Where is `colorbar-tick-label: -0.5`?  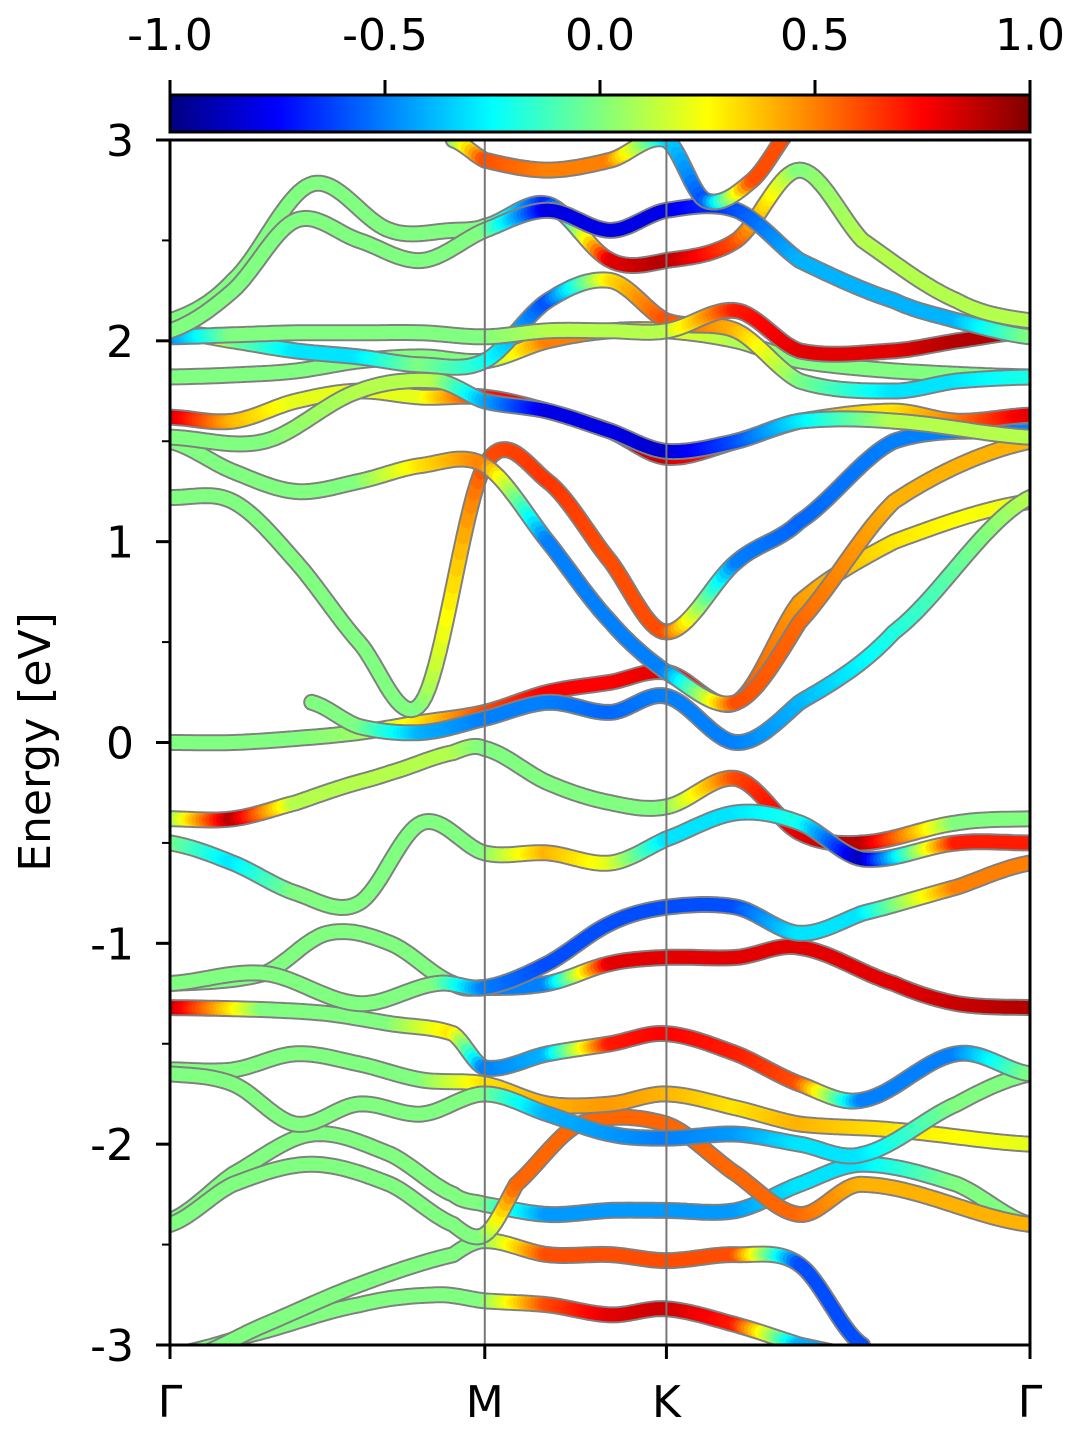
colorbar-tick-label: -0.5 is located at coordinates (385, 35).